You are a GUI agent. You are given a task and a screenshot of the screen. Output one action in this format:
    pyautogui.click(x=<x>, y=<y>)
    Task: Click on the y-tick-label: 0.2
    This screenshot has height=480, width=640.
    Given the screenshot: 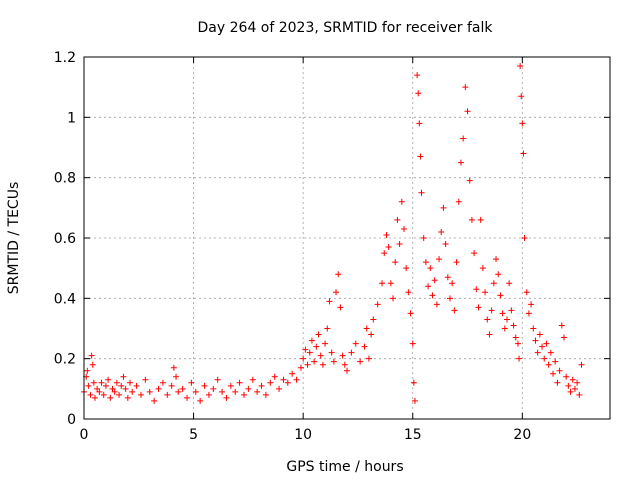 What is the action you would take?
    pyautogui.click(x=65, y=360)
    